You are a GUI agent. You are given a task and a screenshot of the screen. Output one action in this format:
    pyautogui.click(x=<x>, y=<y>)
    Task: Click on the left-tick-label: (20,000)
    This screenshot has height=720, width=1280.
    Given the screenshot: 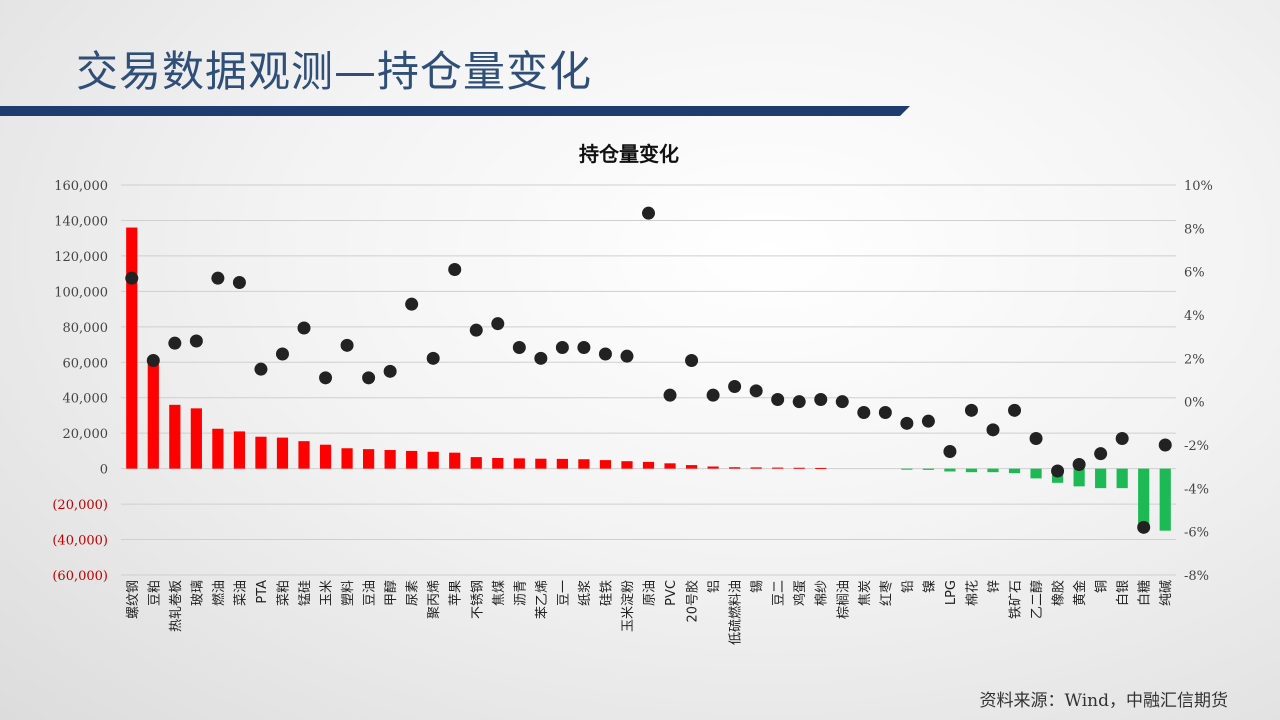 What is the action you would take?
    pyautogui.click(x=80, y=505)
    